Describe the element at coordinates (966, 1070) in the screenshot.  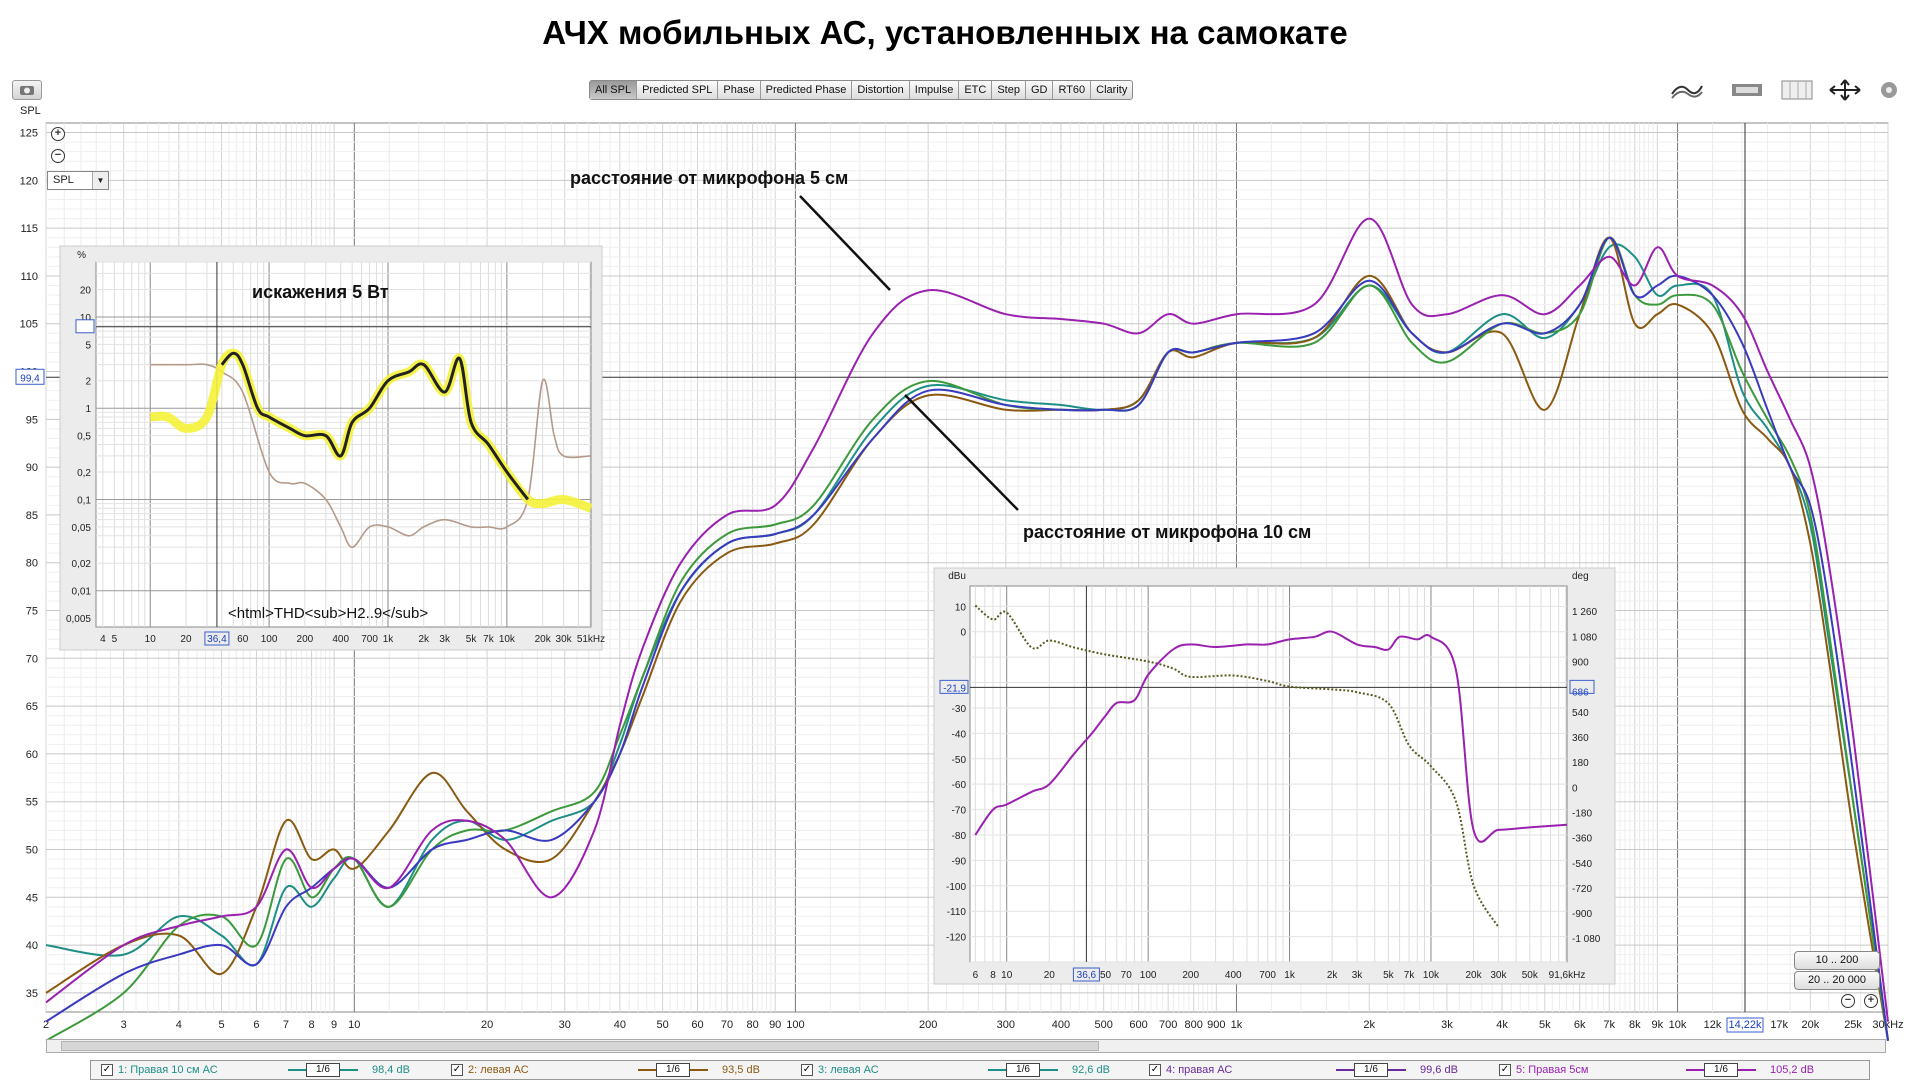
I see `legend-item: ✓ 3: левая АС 1/6 92,6 dB` at that location.